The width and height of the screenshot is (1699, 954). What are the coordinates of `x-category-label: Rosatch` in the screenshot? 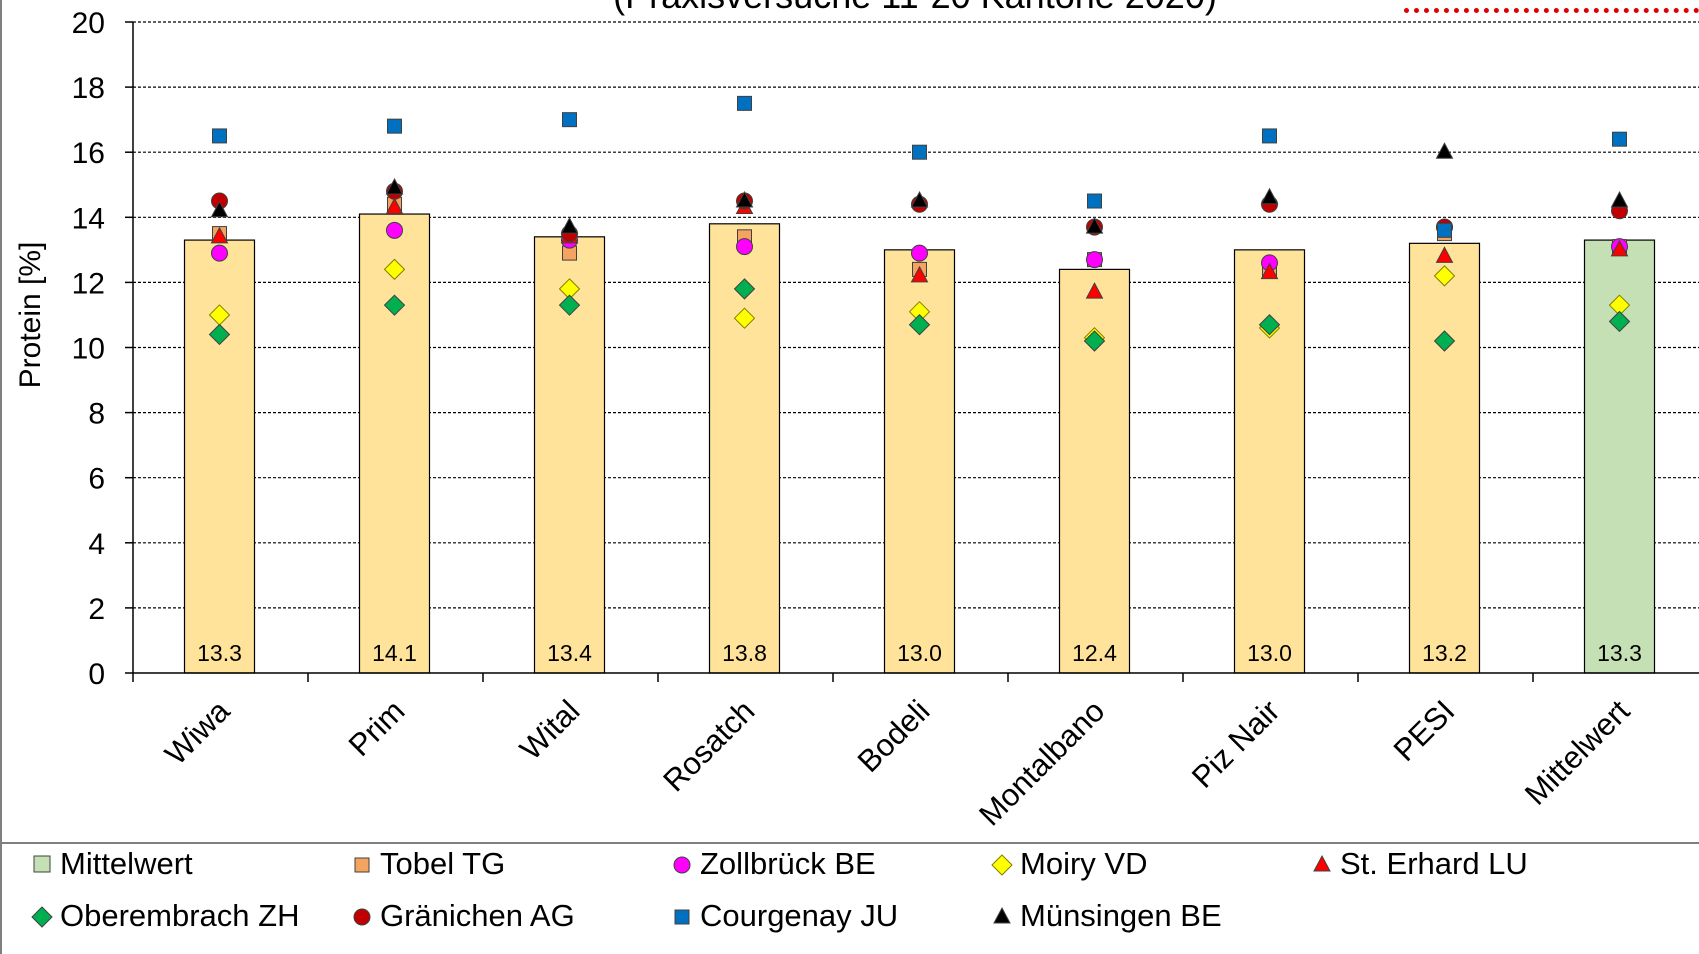 It's located at (708, 745).